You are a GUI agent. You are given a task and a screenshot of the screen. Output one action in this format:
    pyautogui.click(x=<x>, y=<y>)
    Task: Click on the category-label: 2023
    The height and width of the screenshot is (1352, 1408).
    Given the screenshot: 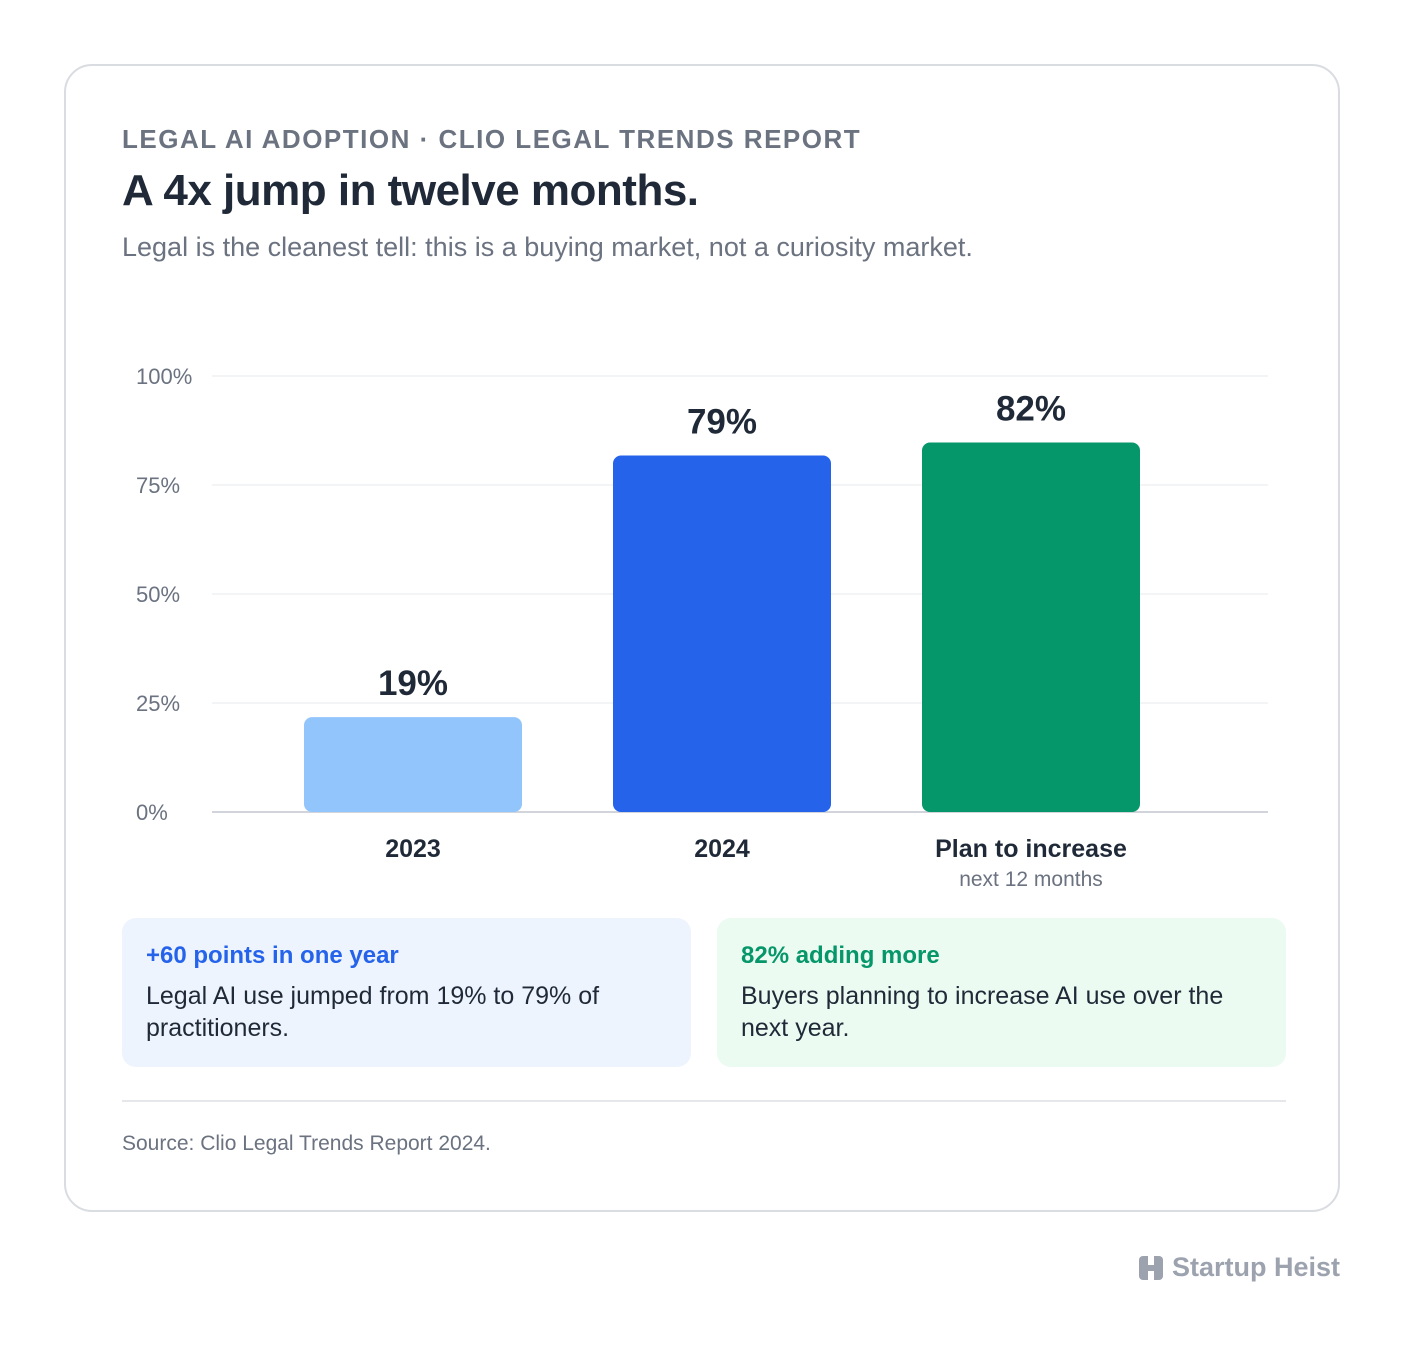 What is the action you would take?
    pyautogui.click(x=413, y=849)
    